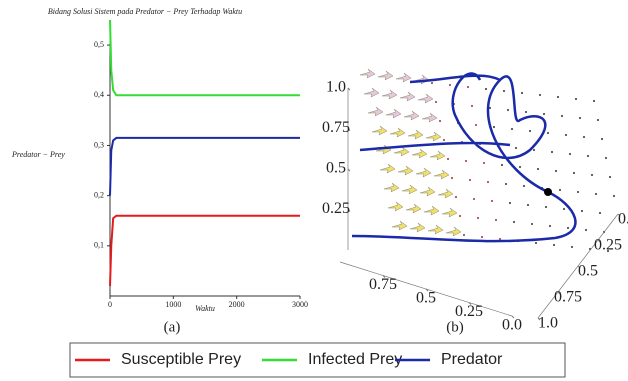 The image size is (628, 381). I want to click on y-tick-label: 0,4, so click(99, 94).